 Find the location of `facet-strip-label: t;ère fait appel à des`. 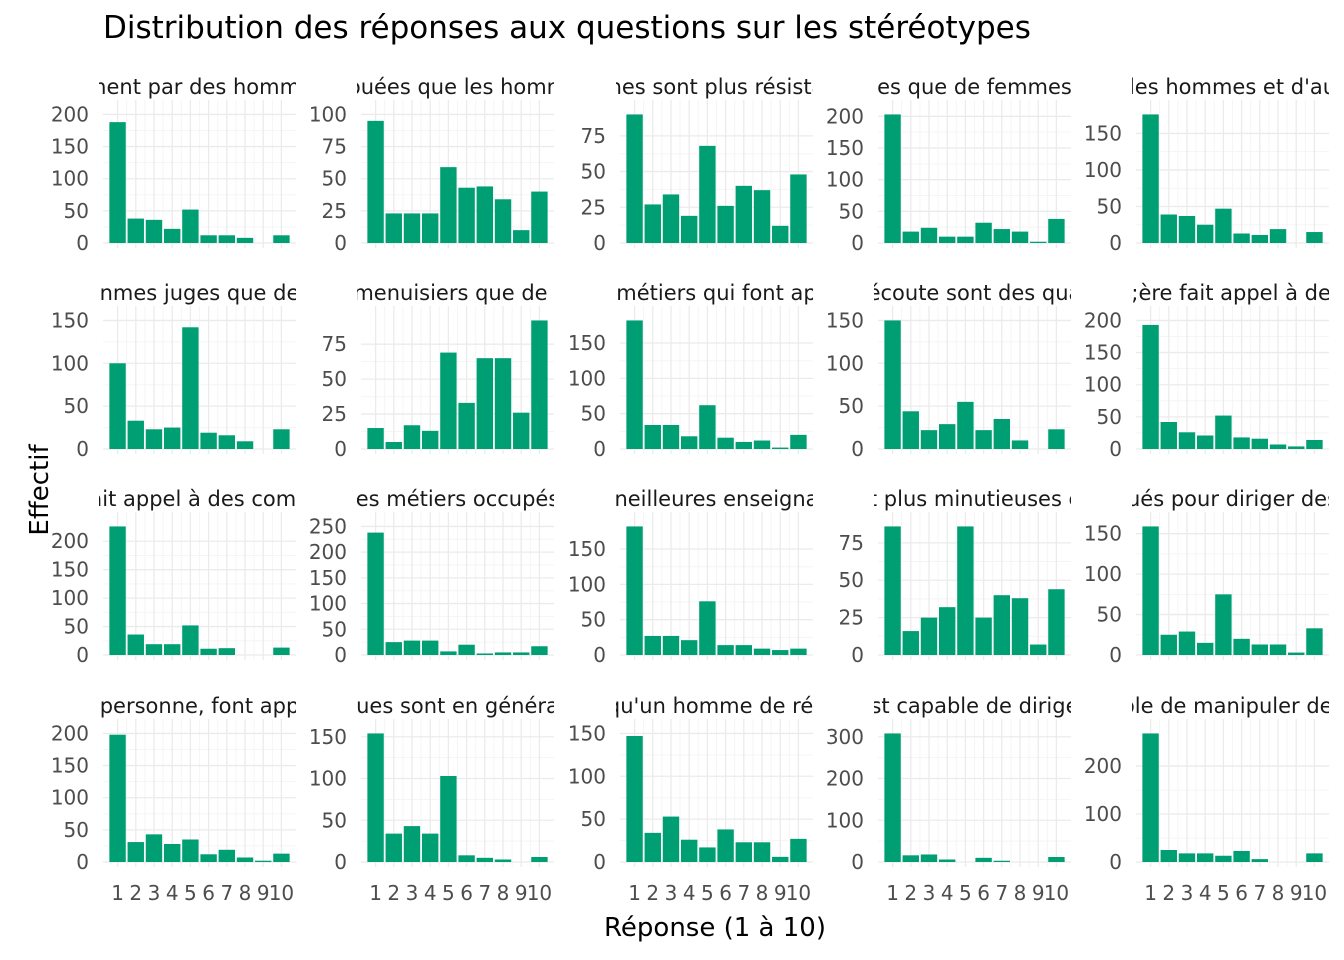

facet-strip-label: t;ère fait appel à des is located at coordinates (1232, 293).